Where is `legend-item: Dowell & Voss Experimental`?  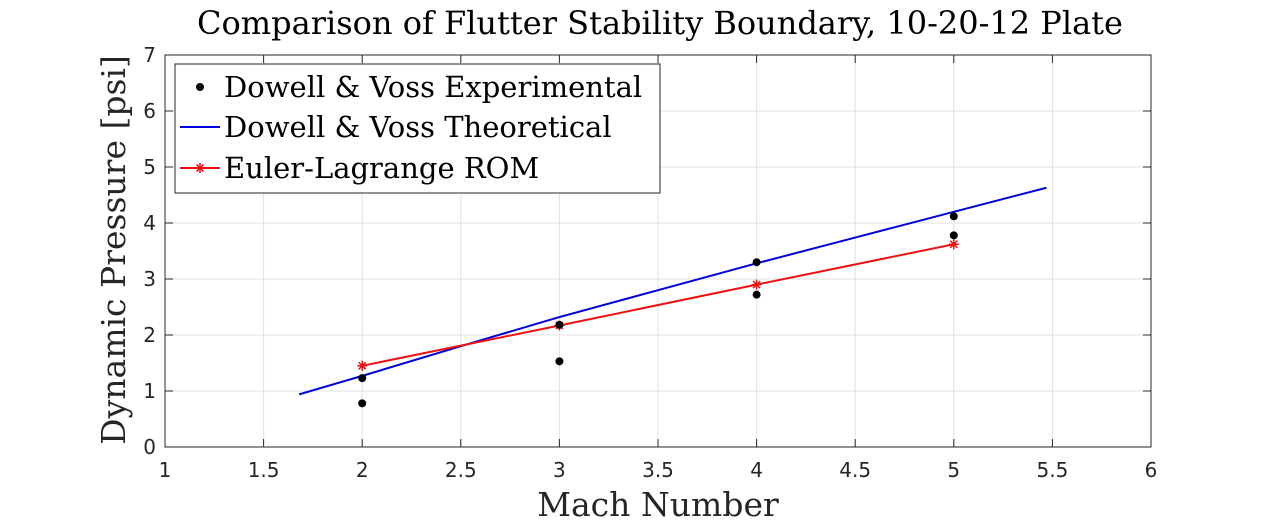 legend-item: Dowell & Voss Experimental is located at coordinates (419, 87).